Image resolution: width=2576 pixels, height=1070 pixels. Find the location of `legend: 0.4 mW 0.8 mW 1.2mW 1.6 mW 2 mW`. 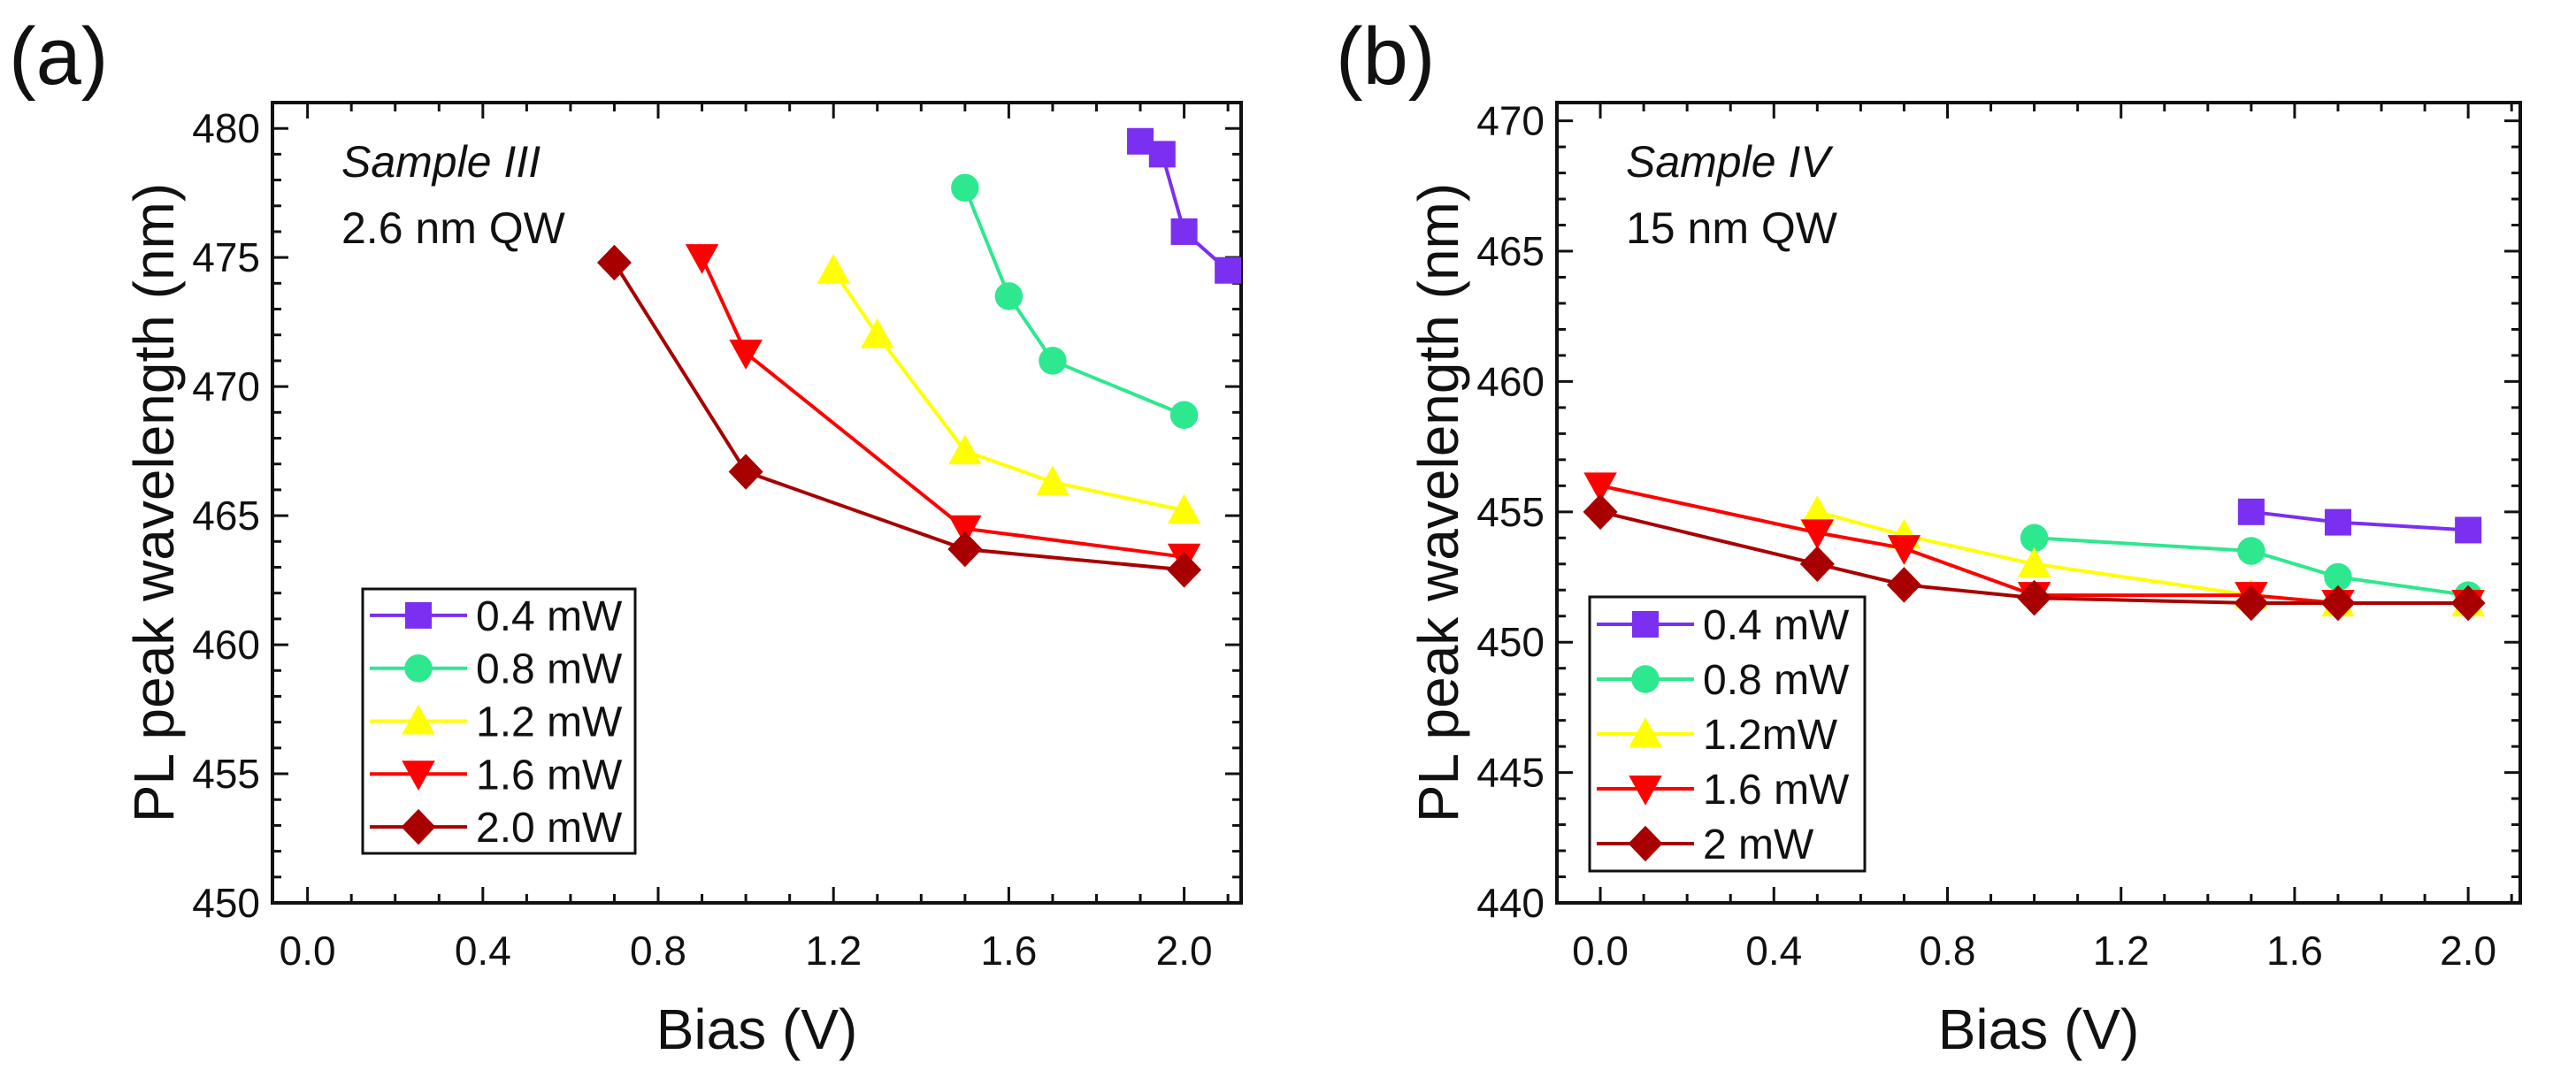

legend: 0.4 mW 0.8 mW 1.2mW 1.6 mW 2 mW is located at coordinates (1727, 734).